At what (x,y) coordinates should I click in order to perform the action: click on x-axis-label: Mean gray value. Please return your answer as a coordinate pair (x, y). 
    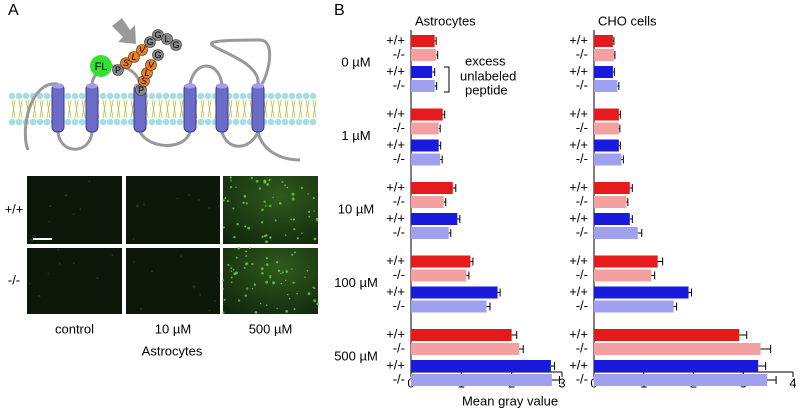
    Looking at the image, I should click on (510, 400).